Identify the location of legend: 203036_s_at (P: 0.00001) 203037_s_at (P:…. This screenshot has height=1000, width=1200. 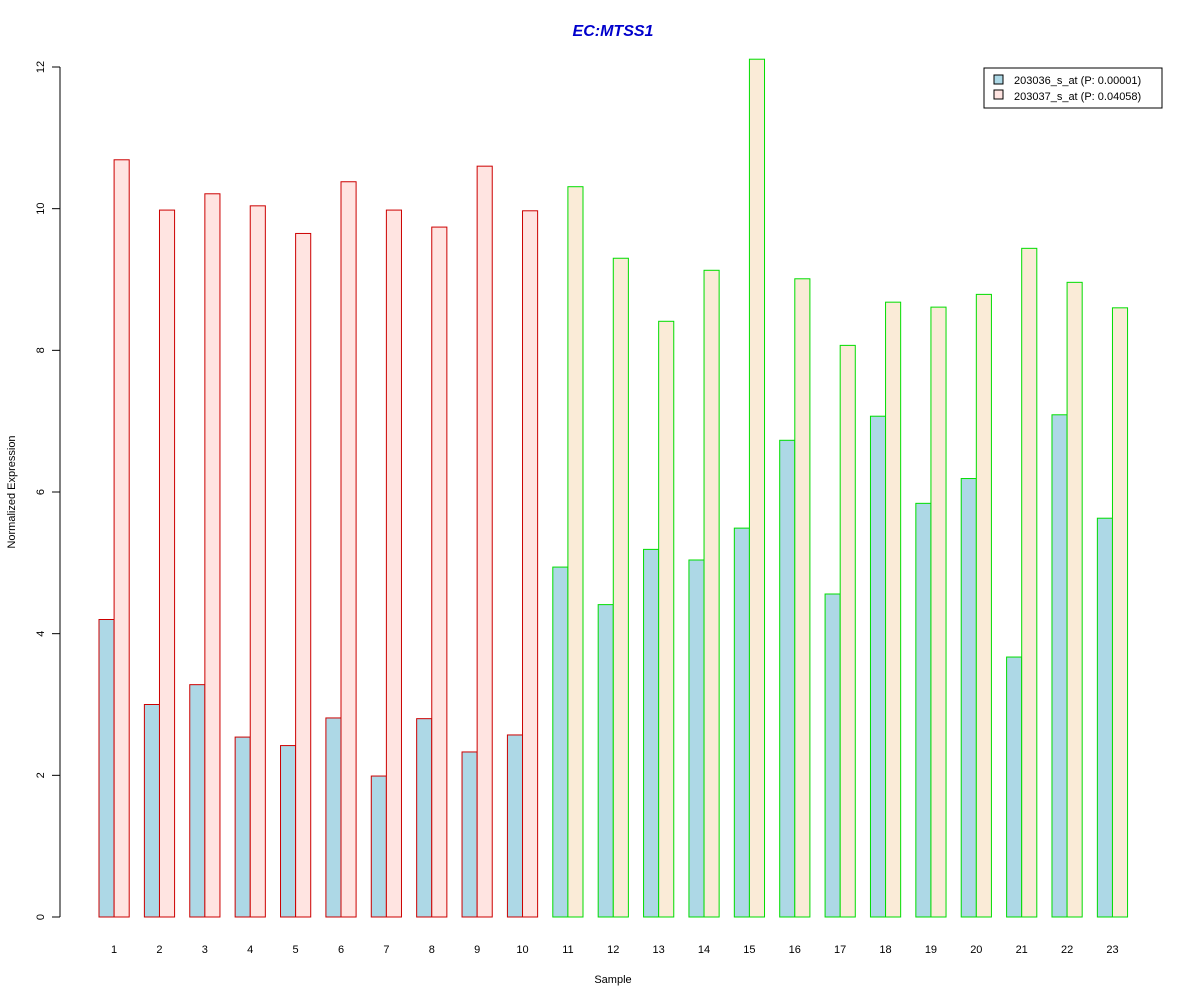
(1073, 88).